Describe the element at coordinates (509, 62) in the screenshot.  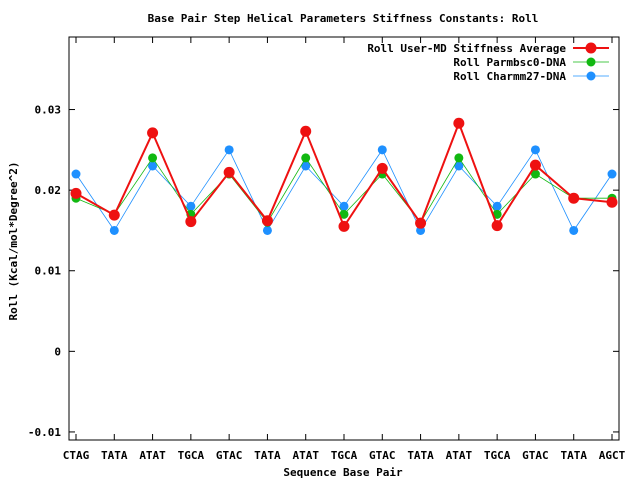
I see `legend-label: Roll Parmbsc0-DNA` at that location.